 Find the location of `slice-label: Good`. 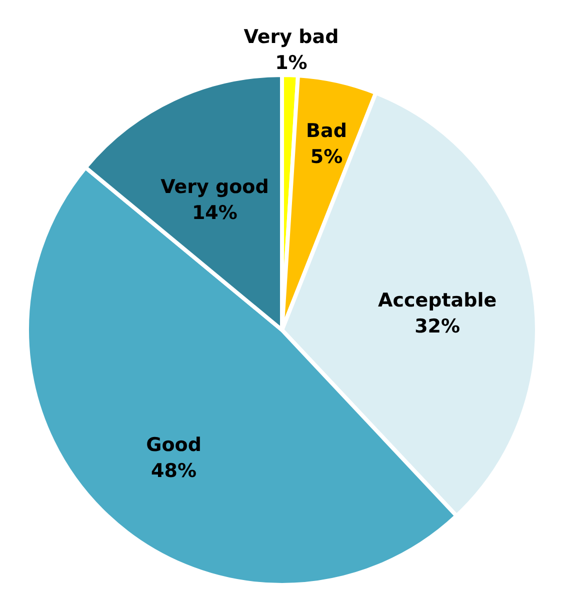

slice-label: Good is located at coordinates (174, 445).